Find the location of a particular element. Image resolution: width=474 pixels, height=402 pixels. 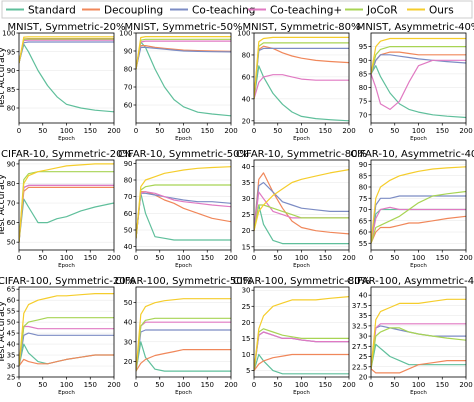

panel-title: CIFAR-100, Asymmetric-40% is located at coordinates (410, 281).